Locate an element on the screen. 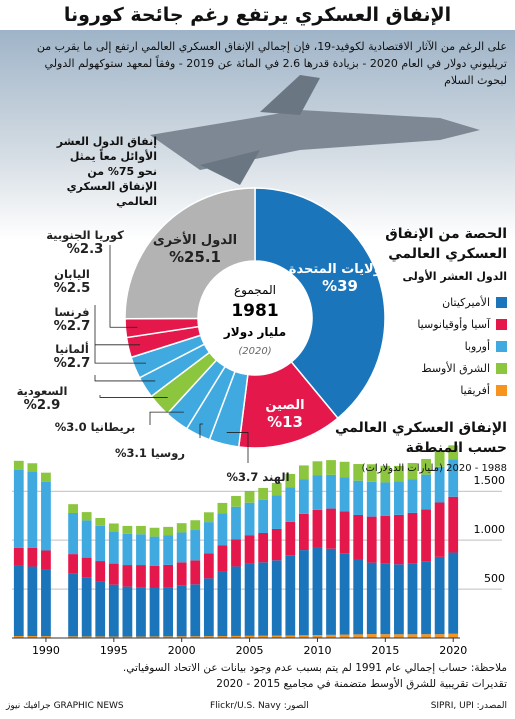 This screenshot has width=515, height=719. y-tick-label: 500 is located at coordinates (494, 578).